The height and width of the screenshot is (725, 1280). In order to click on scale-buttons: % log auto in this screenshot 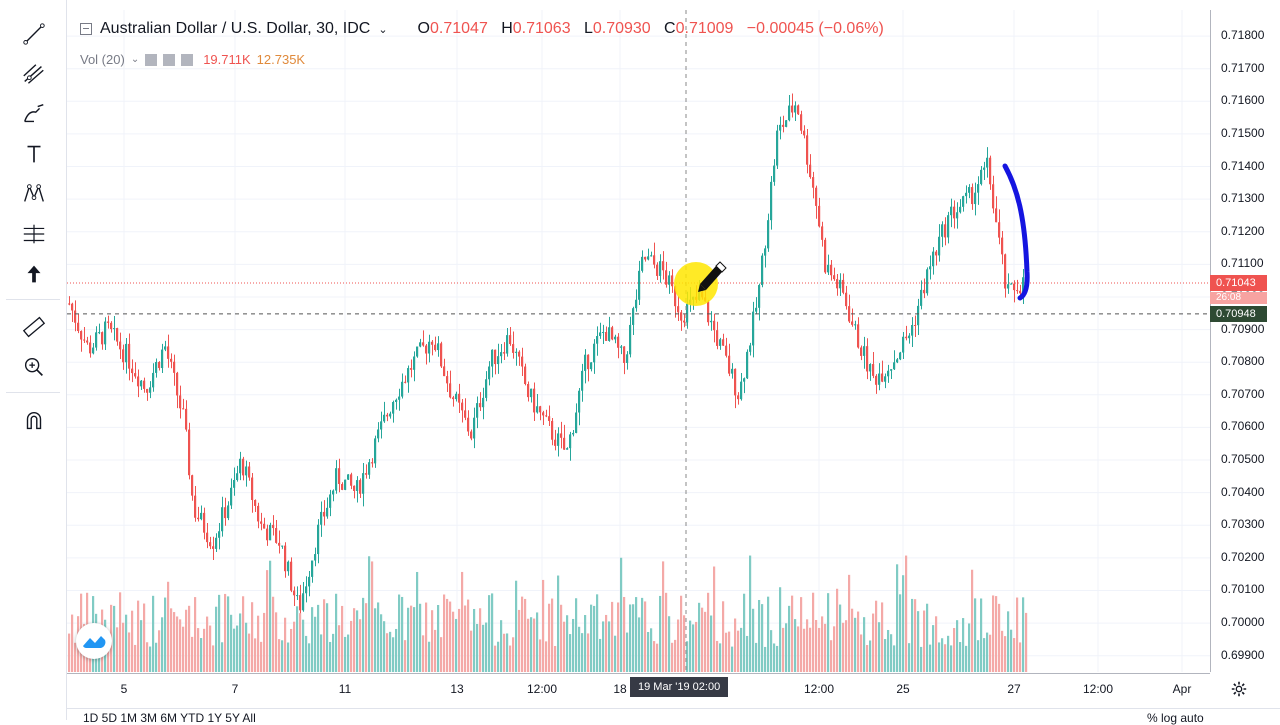, I will do `click(1175, 718)`.